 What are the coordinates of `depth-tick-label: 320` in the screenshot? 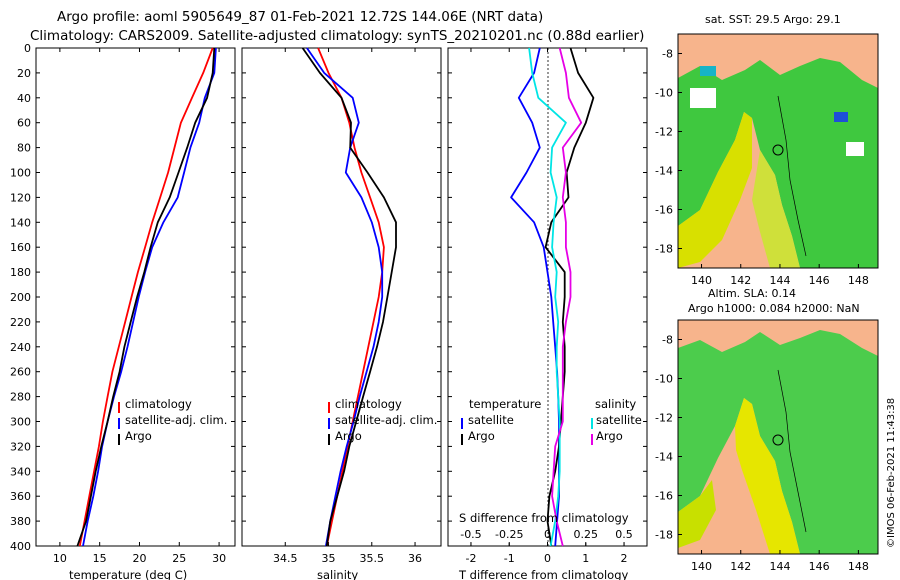 It's located at (20, 446).